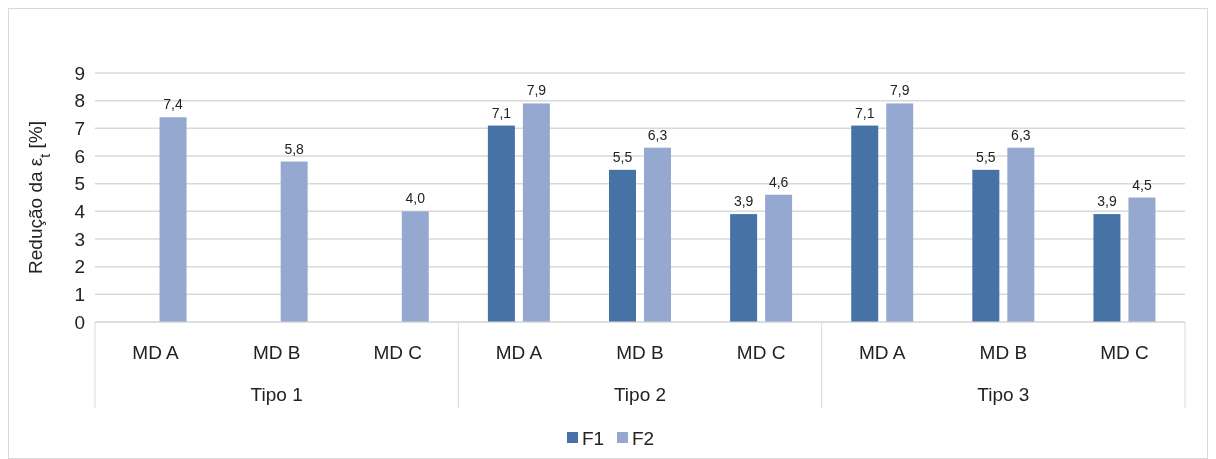 This screenshot has width=1216, height=459. I want to click on text: Tipo 2, so click(640, 394).